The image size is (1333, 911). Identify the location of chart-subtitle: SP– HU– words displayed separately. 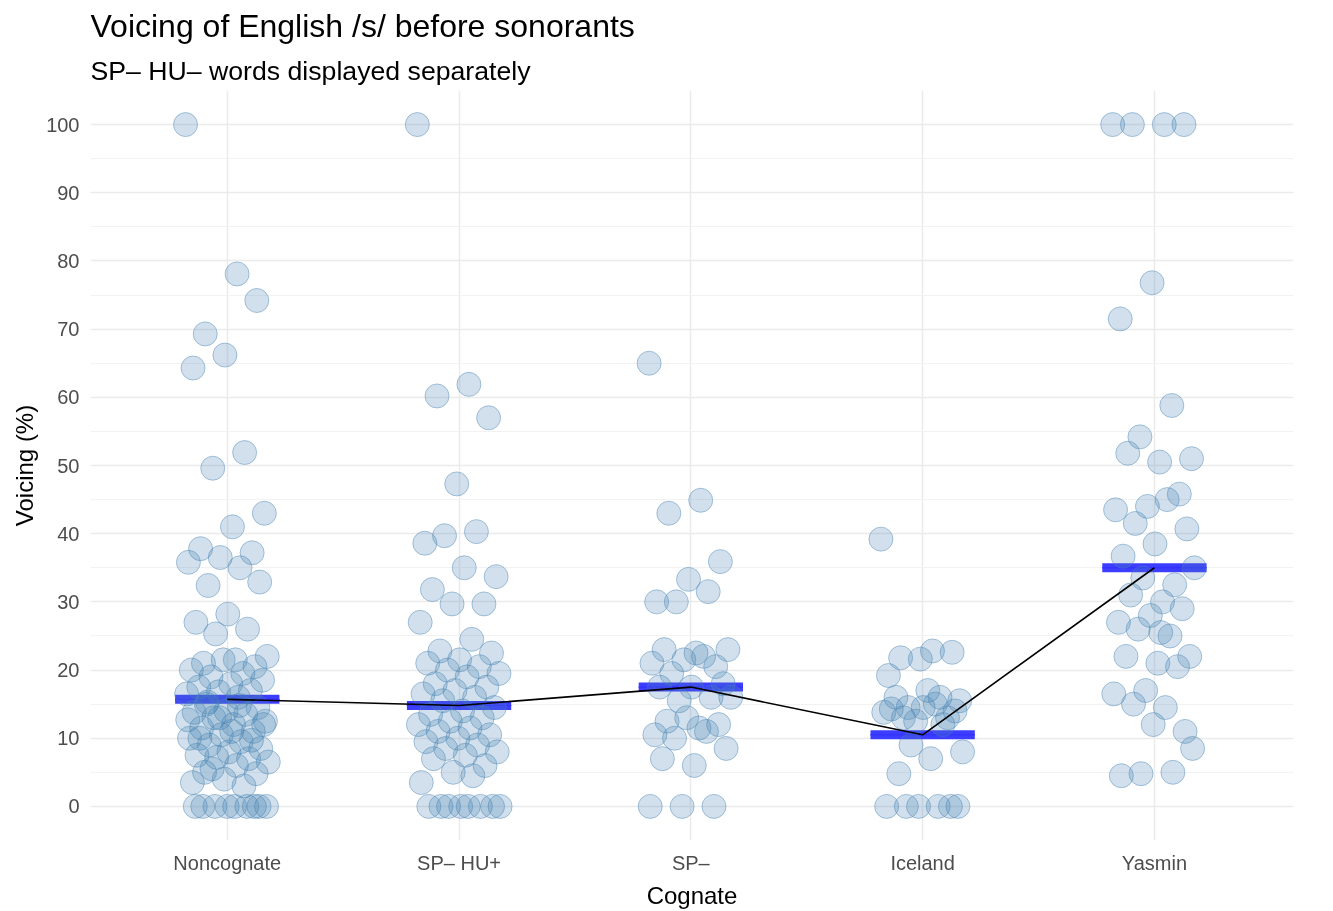
(311, 70).